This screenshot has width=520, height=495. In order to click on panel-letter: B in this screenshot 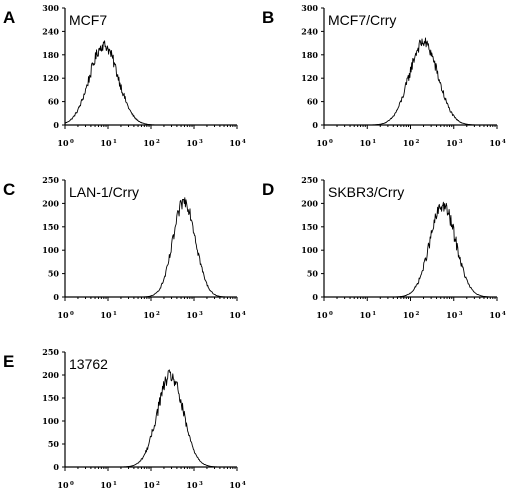, I will do `click(268, 17)`.